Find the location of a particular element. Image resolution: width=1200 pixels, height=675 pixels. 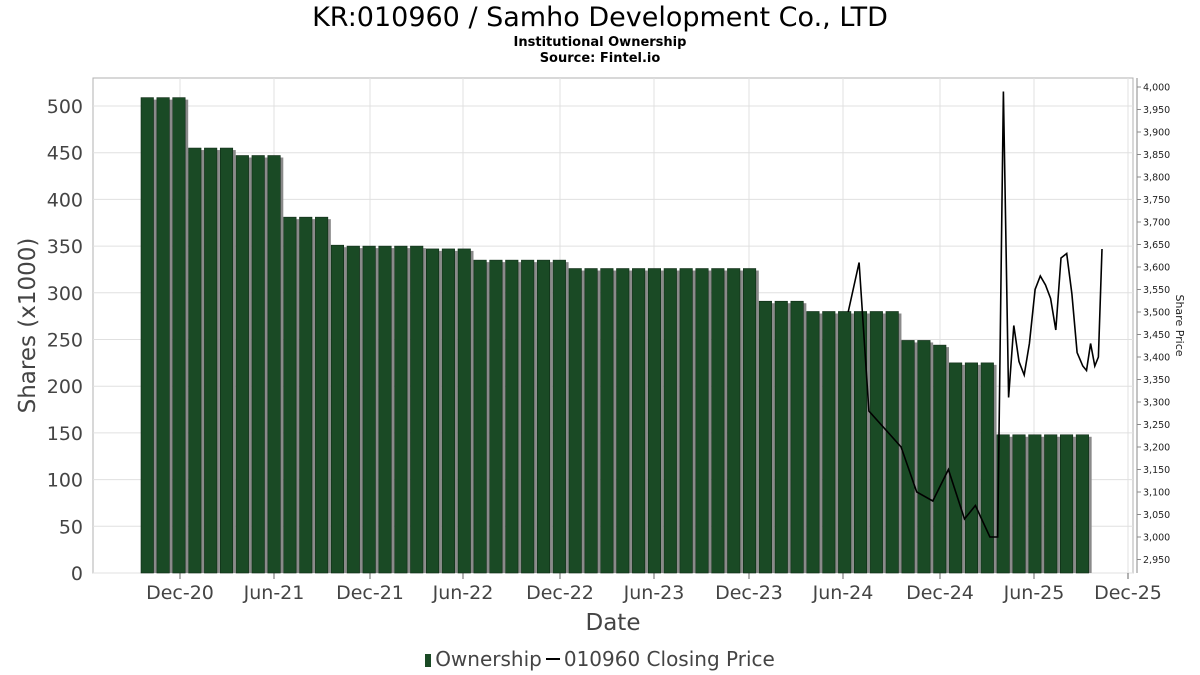

y2-tick-label: 2,950 is located at coordinates (1156, 560).